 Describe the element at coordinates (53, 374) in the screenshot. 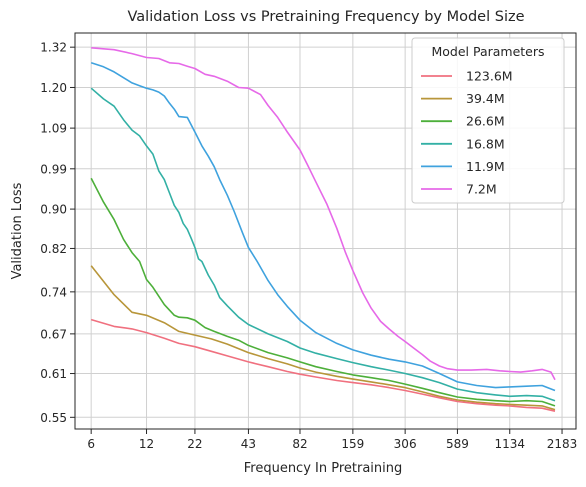

I see `y-tick-label: 0.61` at that location.